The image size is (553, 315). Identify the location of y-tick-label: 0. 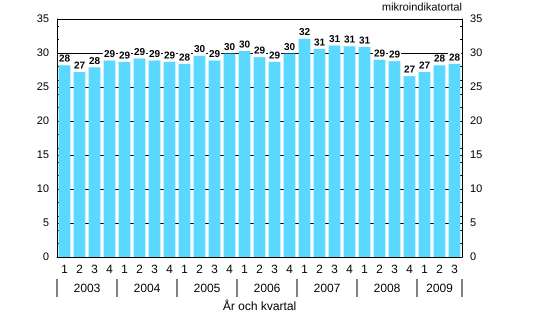
(45, 257).